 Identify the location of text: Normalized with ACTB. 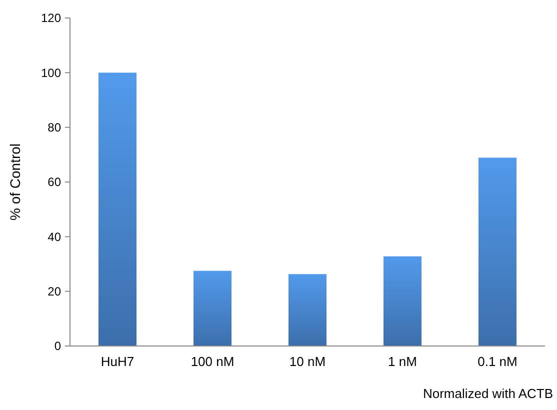
(487, 393).